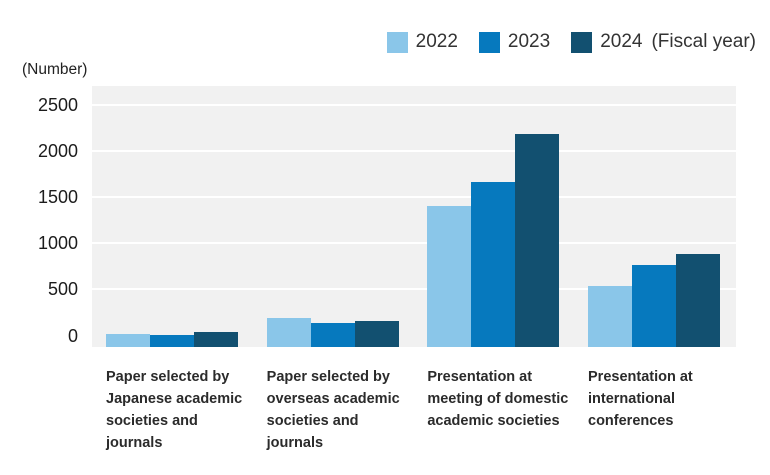 This screenshot has height=475, width=770. What do you see at coordinates (529, 41) in the screenshot?
I see `legend-label-2023: 2023` at bounding box center [529, 41].